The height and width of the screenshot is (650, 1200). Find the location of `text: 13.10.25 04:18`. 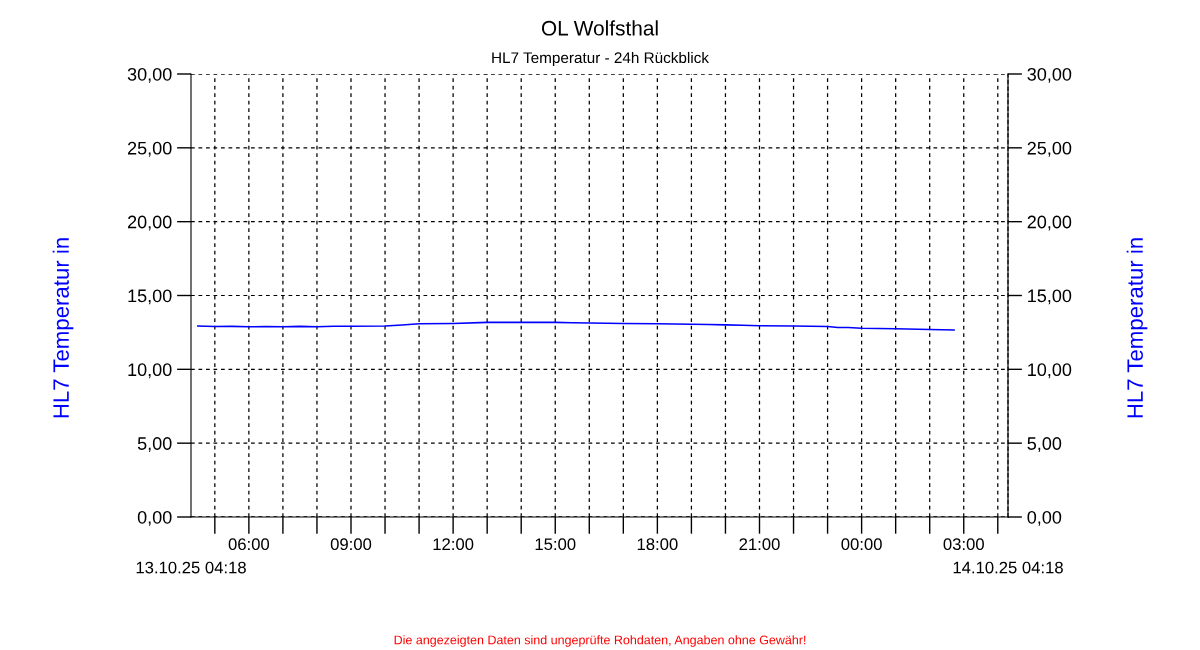

text: 13.10.25 04:18 is located at coordinates (191, 567).